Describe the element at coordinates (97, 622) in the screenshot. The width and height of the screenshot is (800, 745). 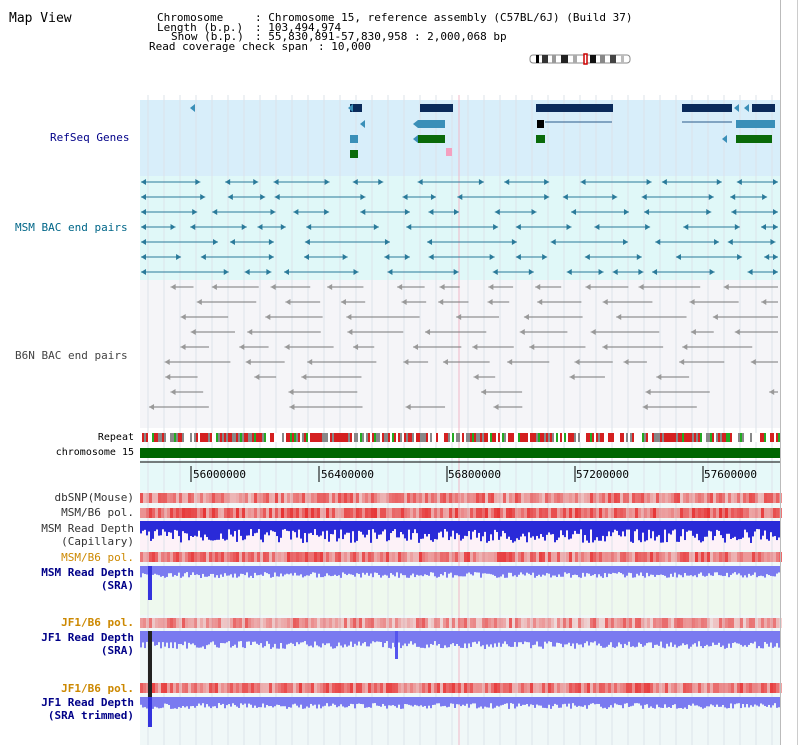
I see `track-label-jf1-pol: JF1/B6 pol.` at that location.